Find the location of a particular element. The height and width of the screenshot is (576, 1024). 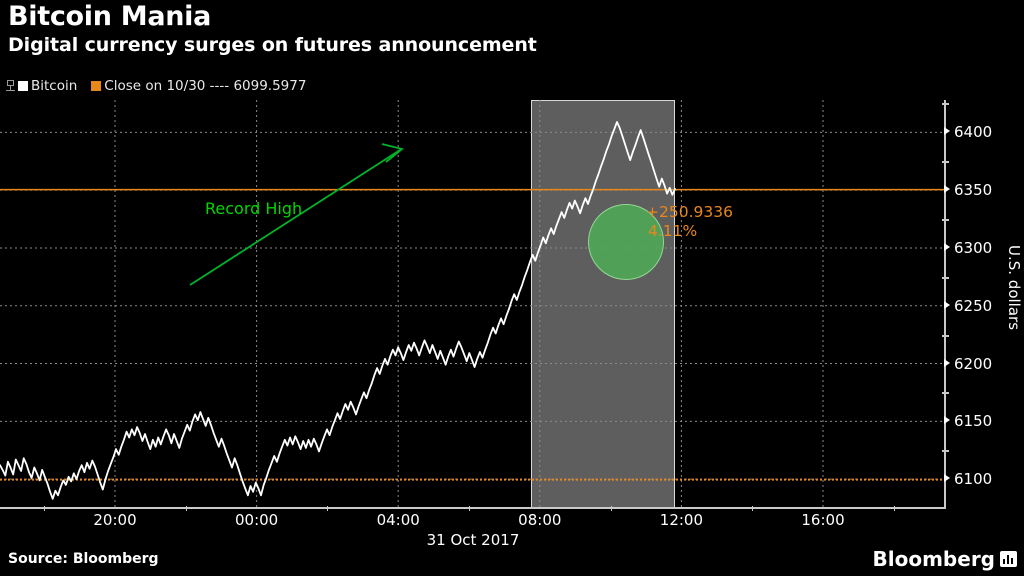

annotation-change-percent: 4.11% is located at coordinates (673, 231).